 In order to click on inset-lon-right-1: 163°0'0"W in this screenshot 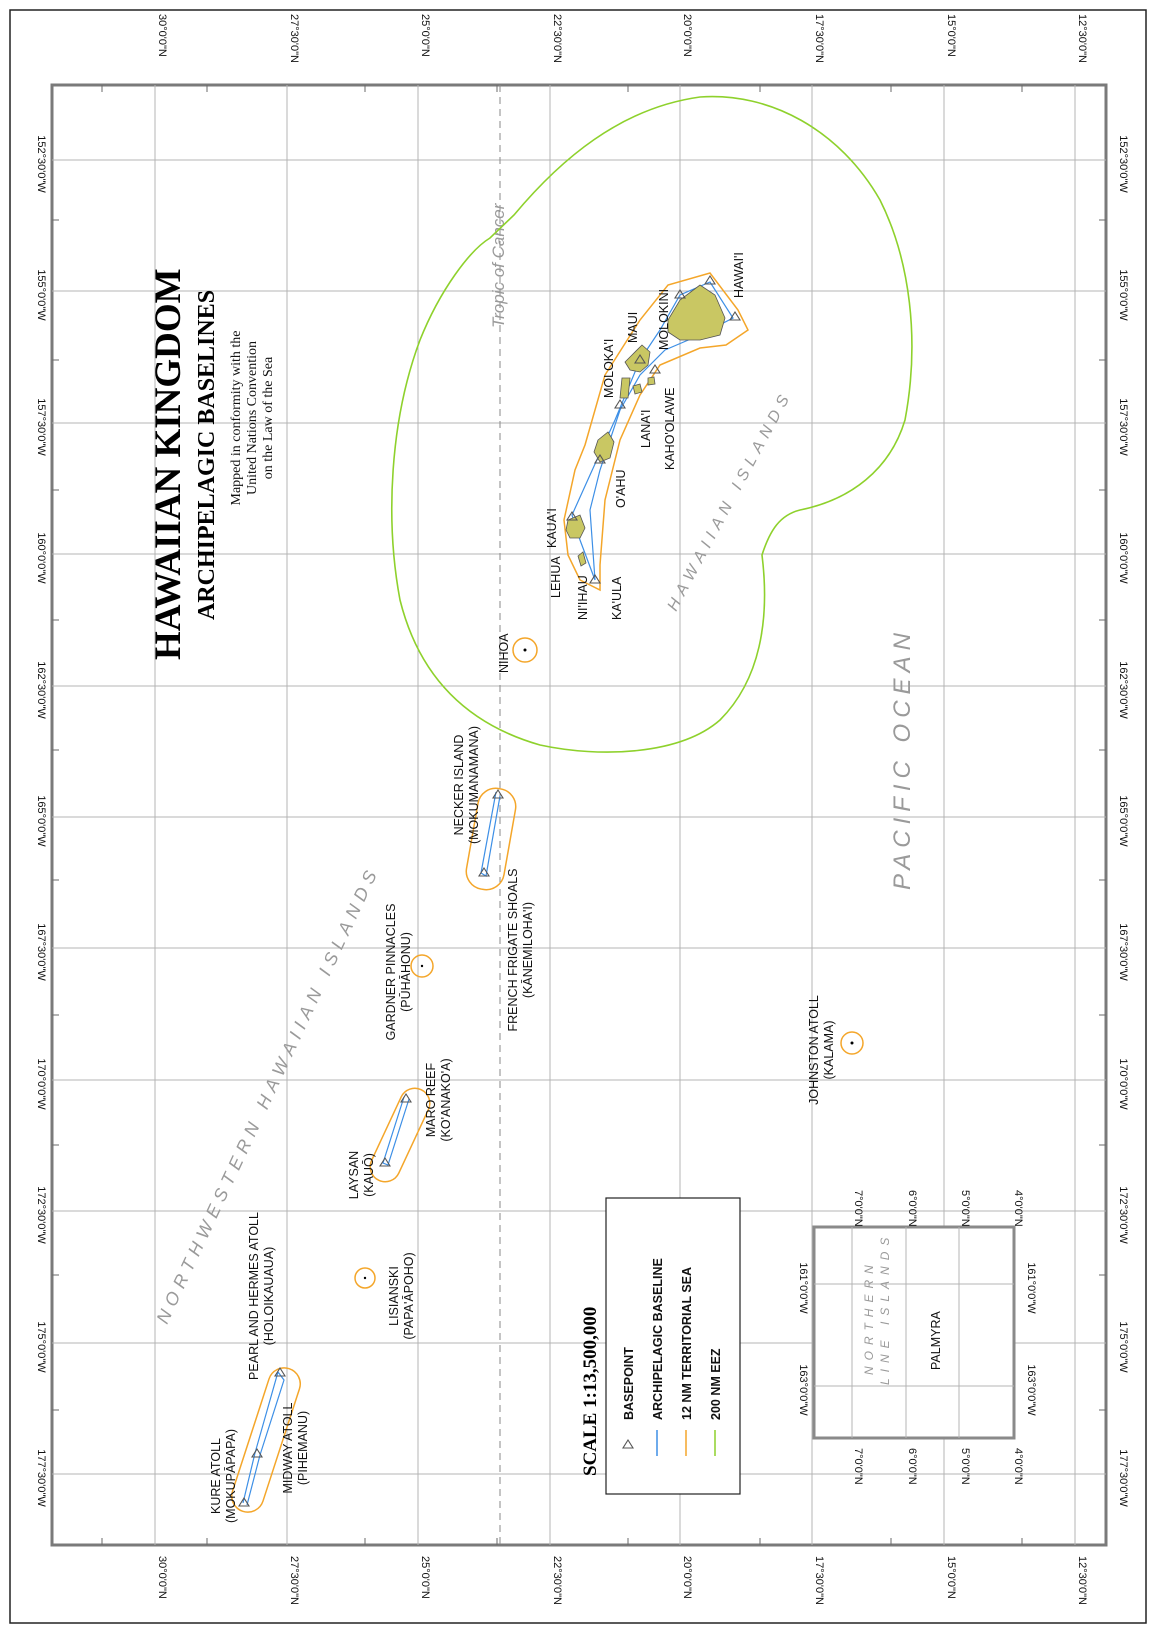, I will do `click(1031, 1390)`.